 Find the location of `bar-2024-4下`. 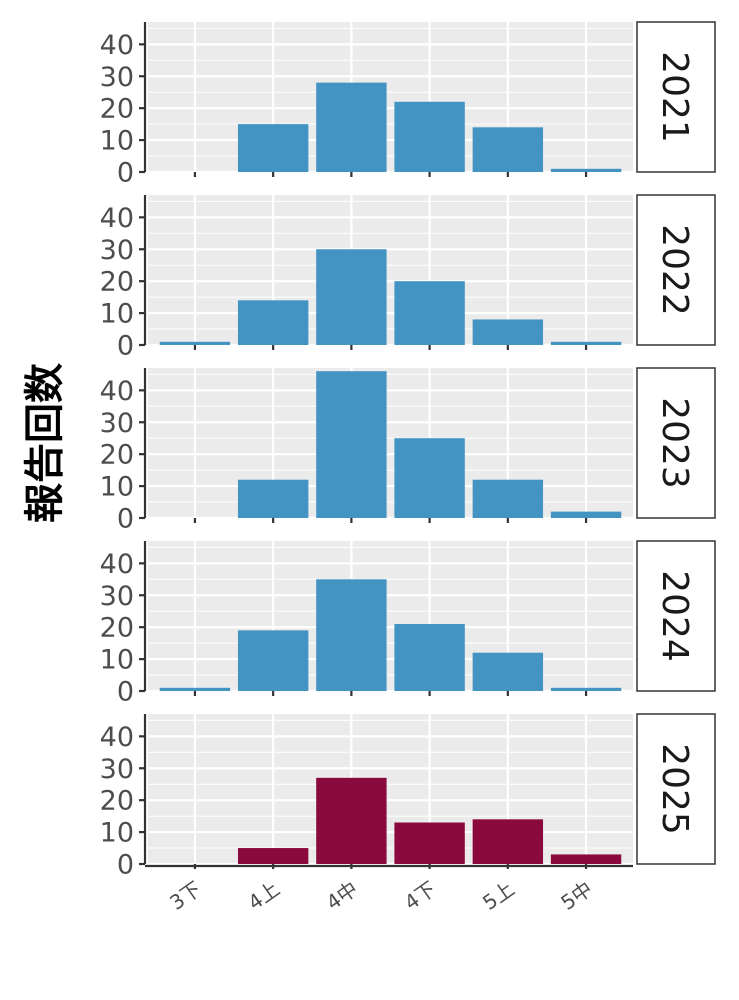

bar-2024-4下 is located at coordinates (429, 657).